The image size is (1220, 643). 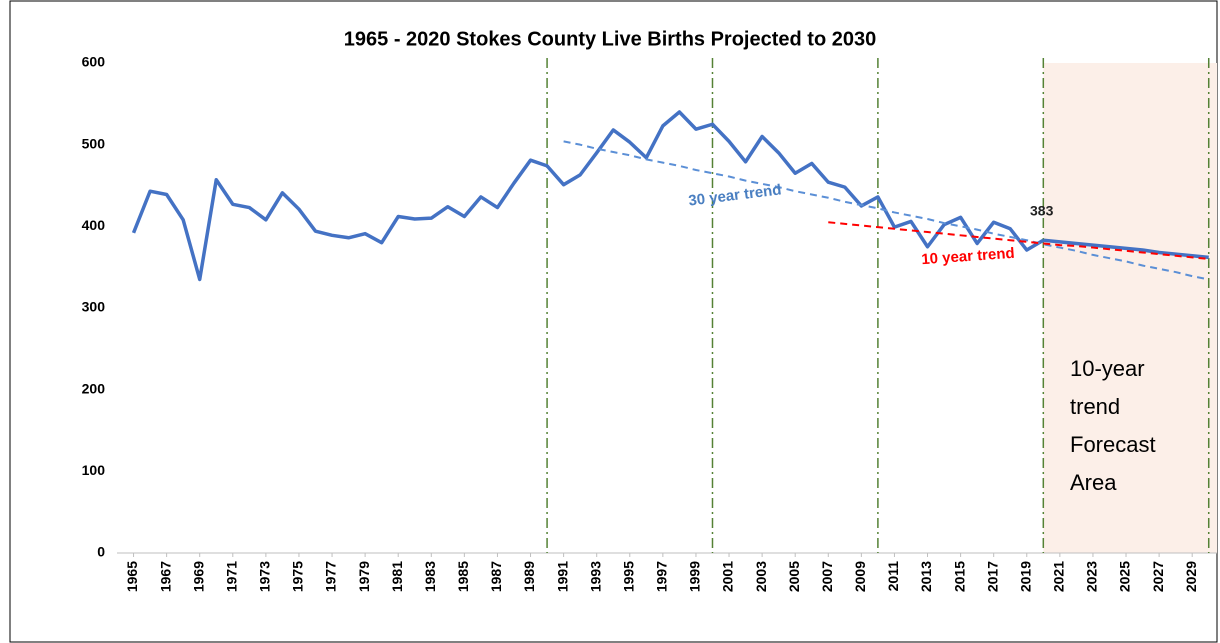 I want to click on value-label: 383, so click(x=1042, y=211).